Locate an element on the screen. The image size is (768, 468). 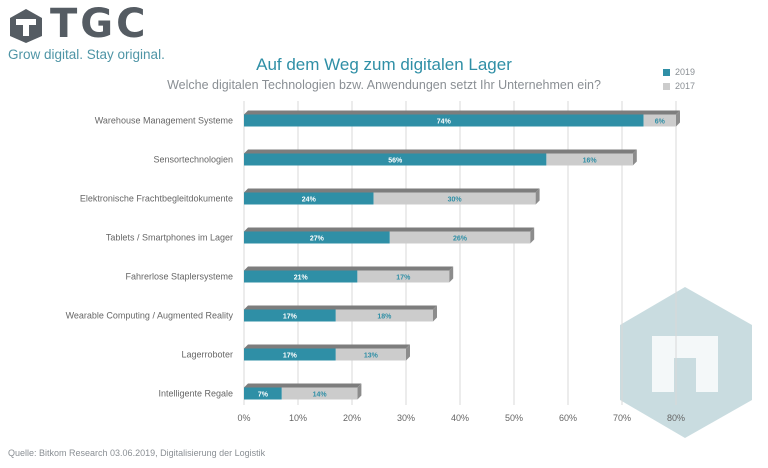
category-label: Wearable Computing / Augmented Reality is located at coordinates (150, 316).